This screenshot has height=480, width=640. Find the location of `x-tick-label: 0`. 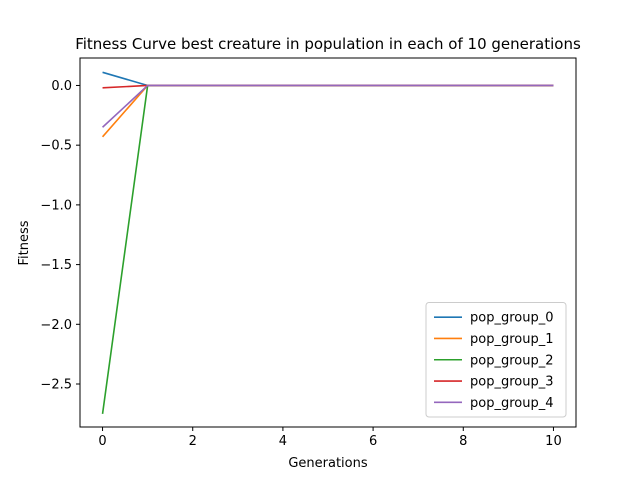

x-tick-label: 0 is located at coordinates (102, 441).